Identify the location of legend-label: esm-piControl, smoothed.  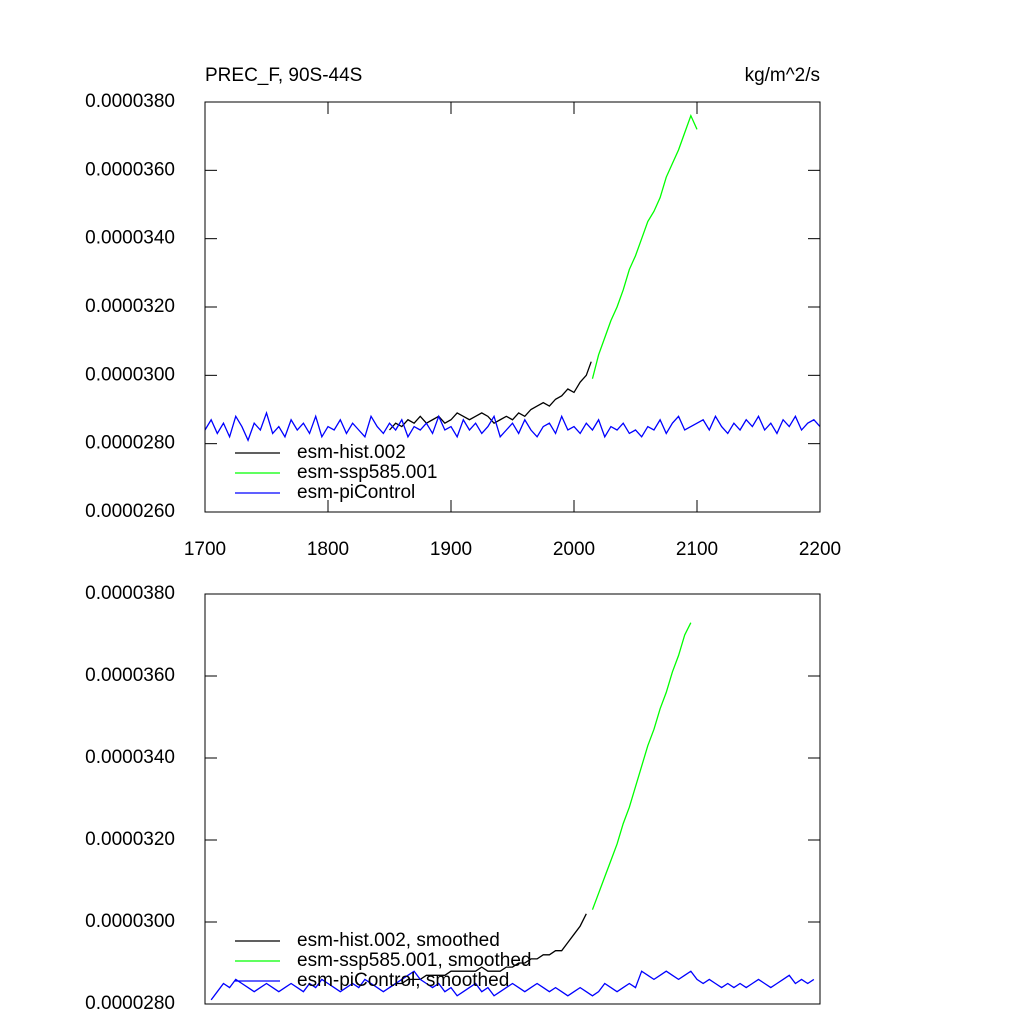
(403, 980).